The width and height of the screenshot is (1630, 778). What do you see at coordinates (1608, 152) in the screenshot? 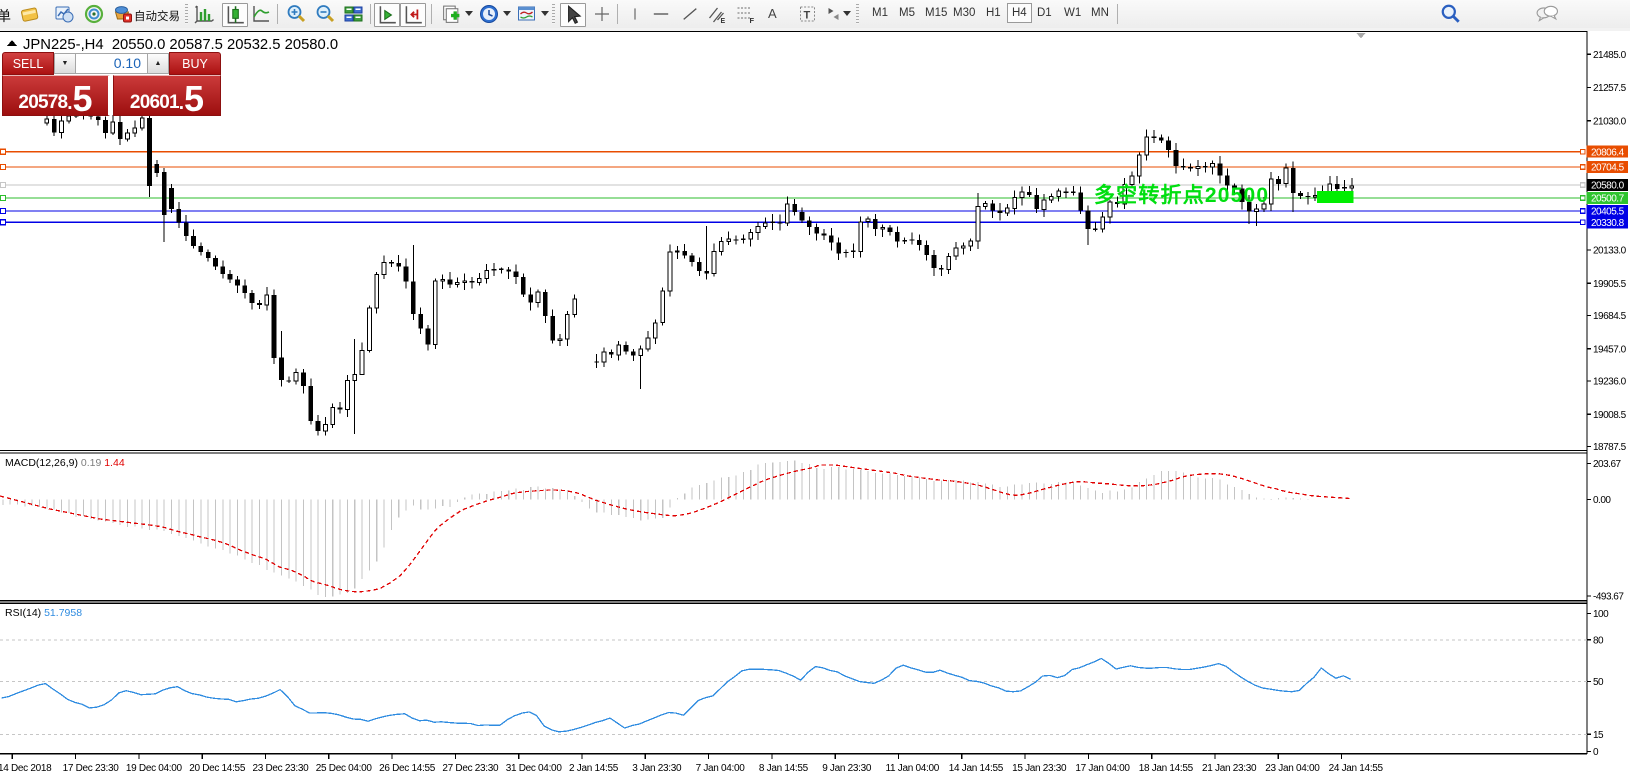
I see `svg-text: 20806.4` at bounding box center [1608, 152].